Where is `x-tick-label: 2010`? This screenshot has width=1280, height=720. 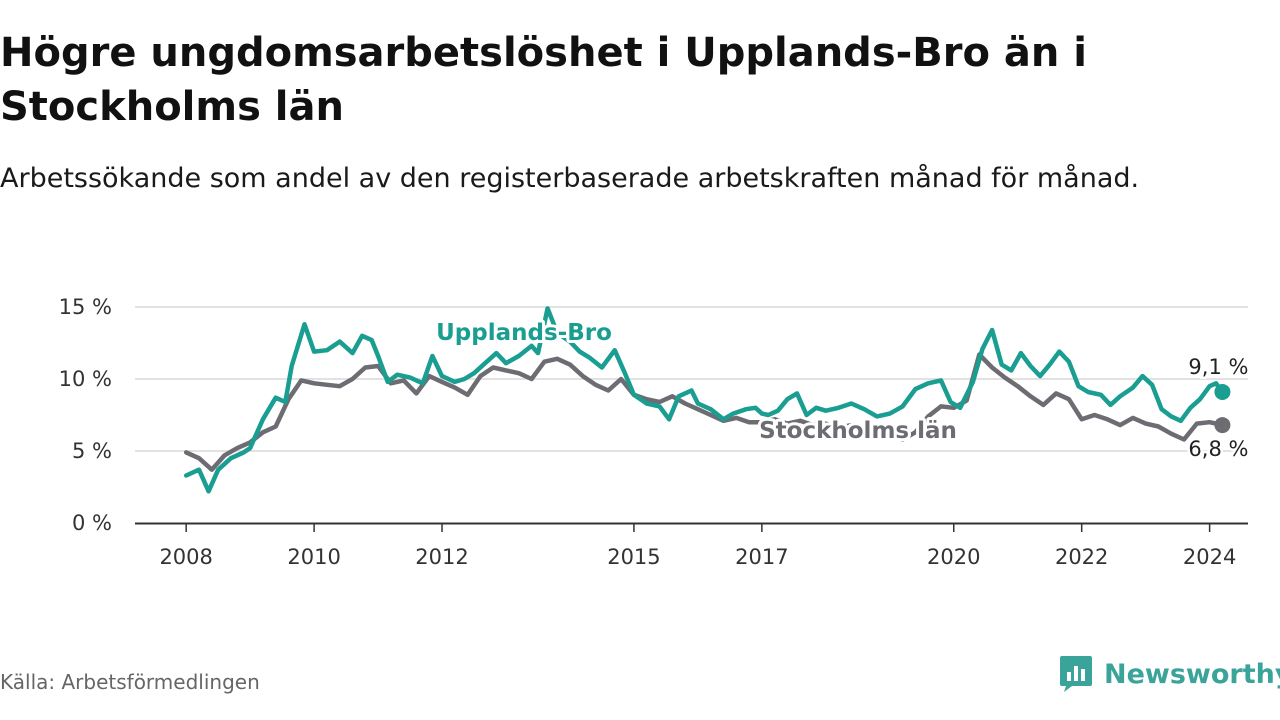 x-tick-label: 2010 is located at coordinates (313, 557).